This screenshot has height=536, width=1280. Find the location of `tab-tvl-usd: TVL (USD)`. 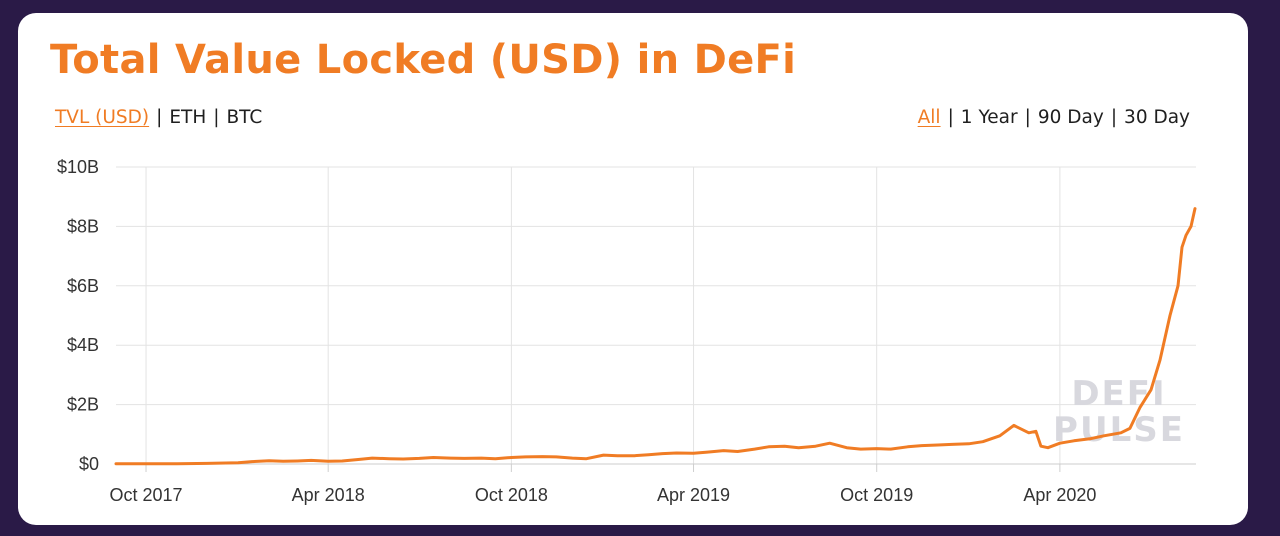

tab-tvl-usd: TVL (USD) is located at coordinates (102, 117).